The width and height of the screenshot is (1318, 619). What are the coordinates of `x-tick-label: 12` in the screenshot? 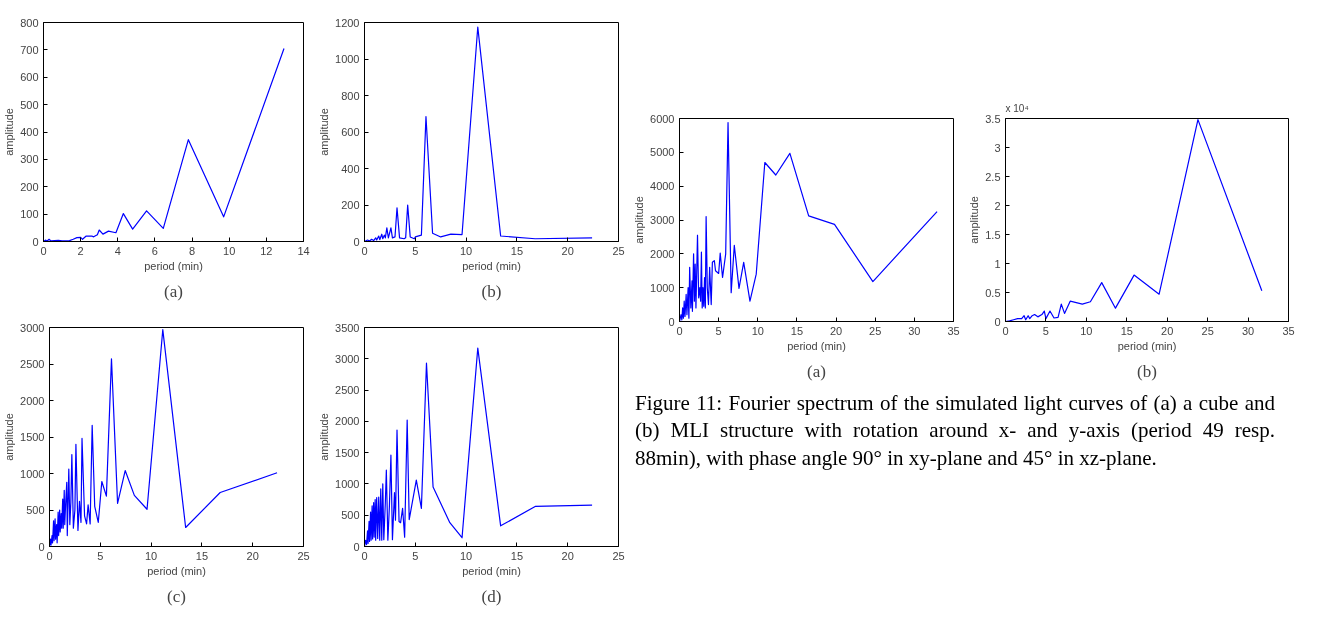 It's located at (266, 250).